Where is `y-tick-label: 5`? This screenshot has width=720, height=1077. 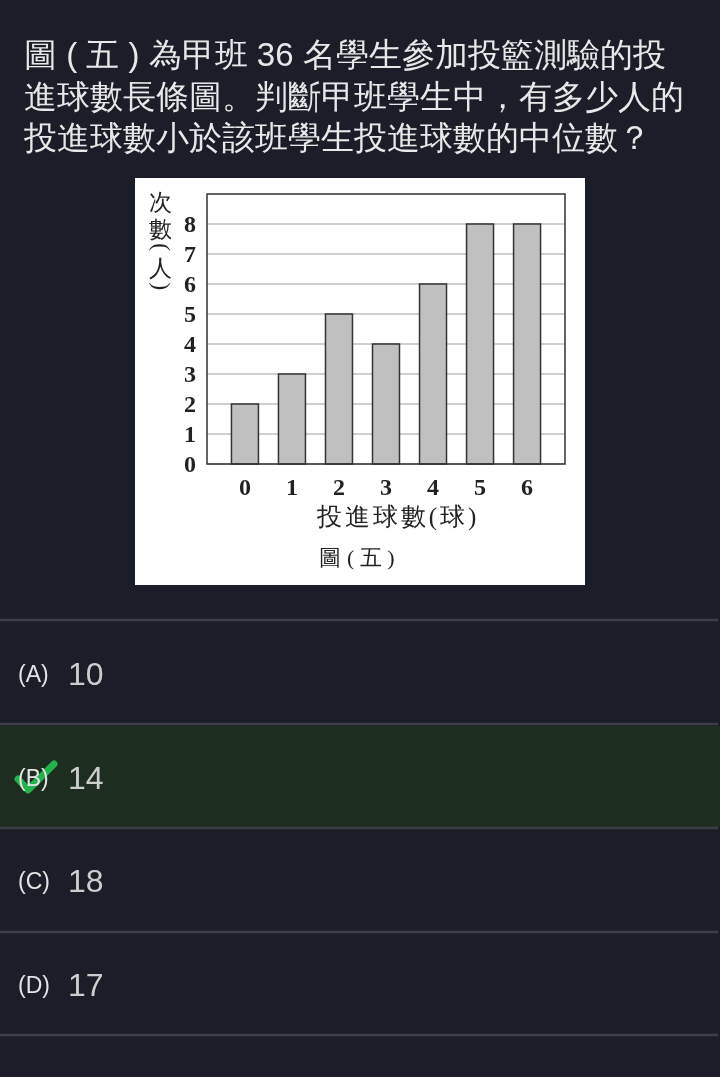 y-tick-label: 5 is located at coordinates (190, 314).